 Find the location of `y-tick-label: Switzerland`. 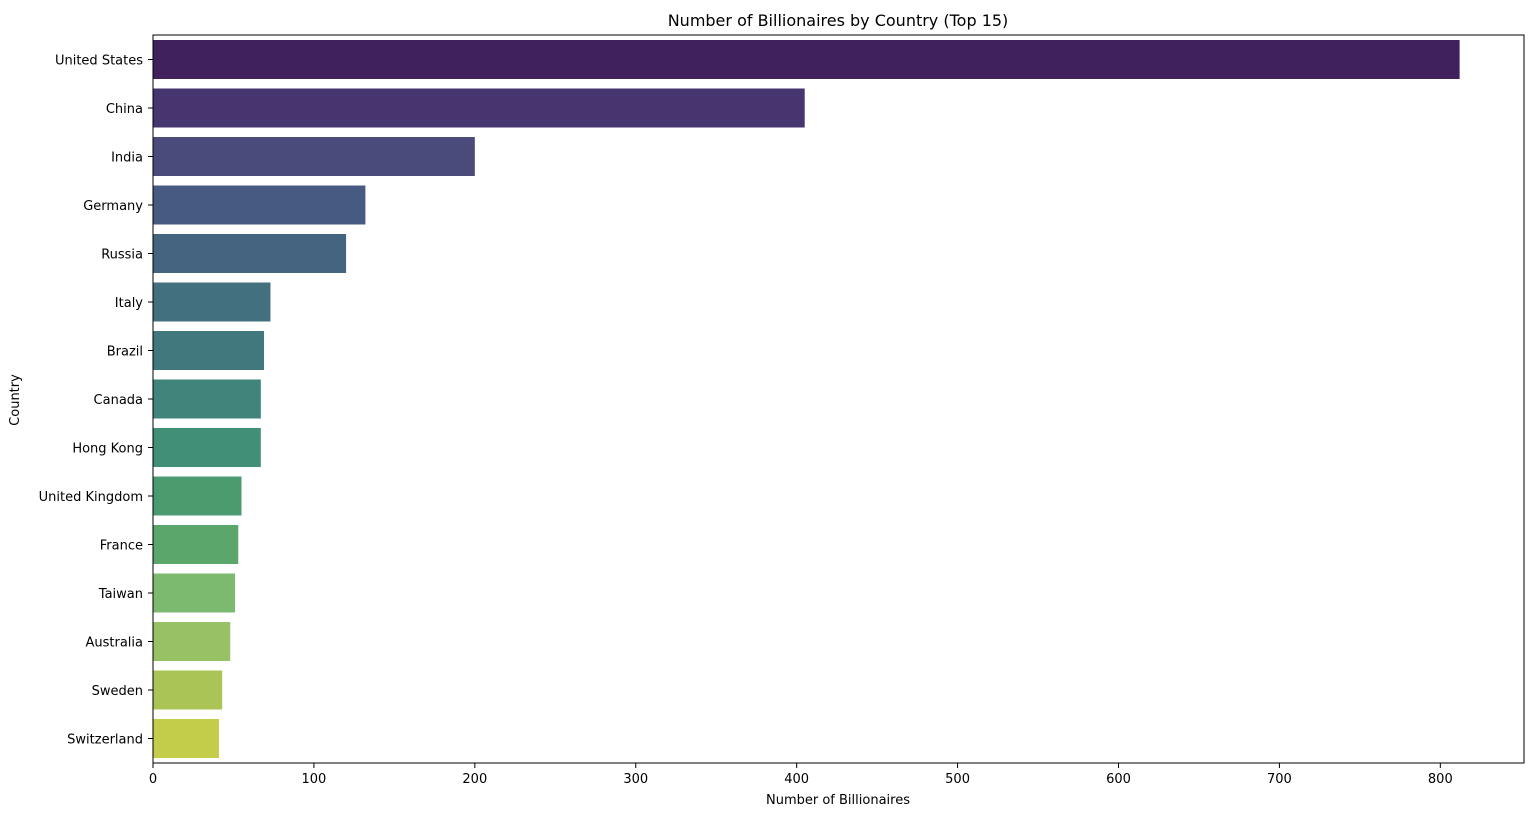

y-tick-label: Switzerland is located at coordinates (105, 740).